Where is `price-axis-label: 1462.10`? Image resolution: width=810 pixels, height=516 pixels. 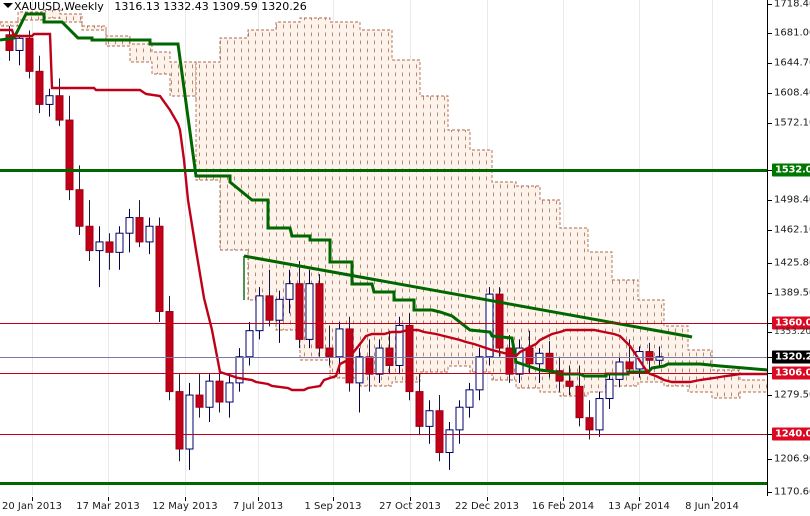
price-axis-label: 1462.10 is located at coordinates (792, 230).